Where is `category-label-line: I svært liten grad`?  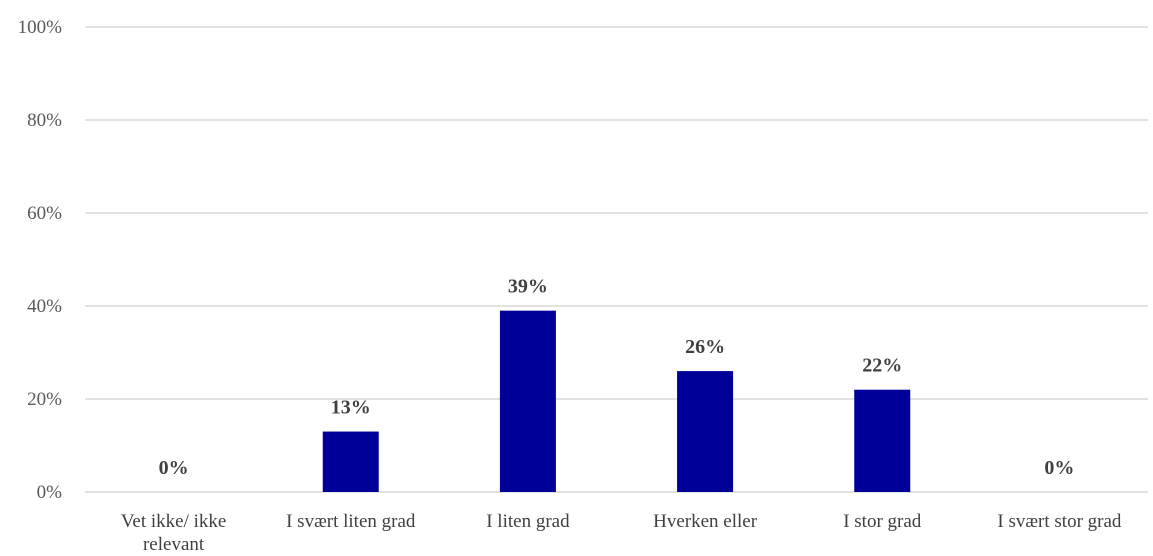
category-label-line: I svært liten grad is located at coordinates (351, 521).